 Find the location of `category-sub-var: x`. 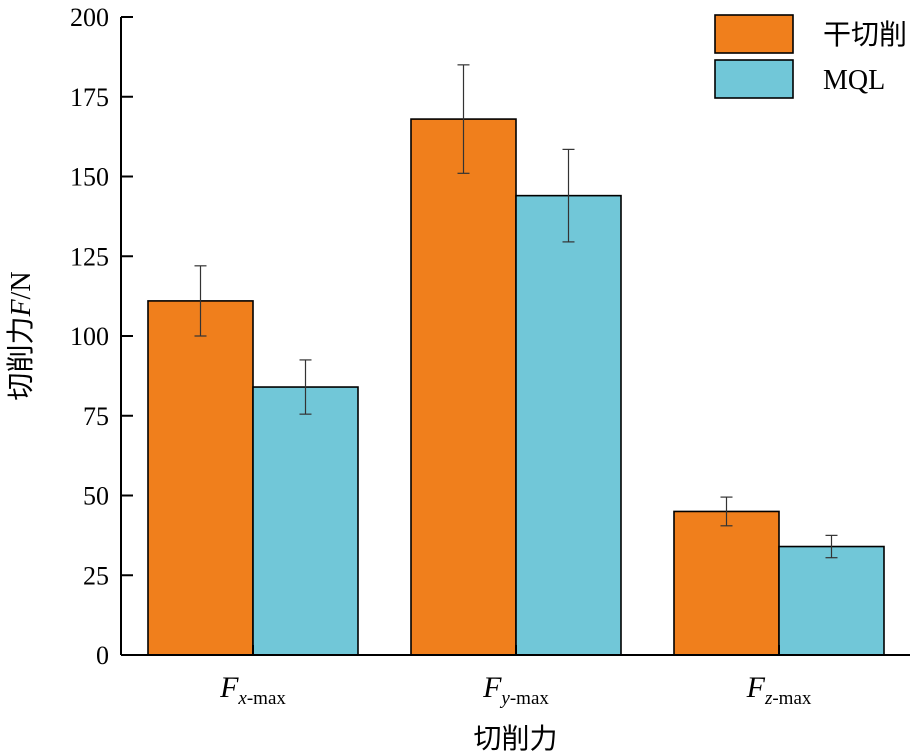

category-sub-var: x is located at coordinates (242, 698).